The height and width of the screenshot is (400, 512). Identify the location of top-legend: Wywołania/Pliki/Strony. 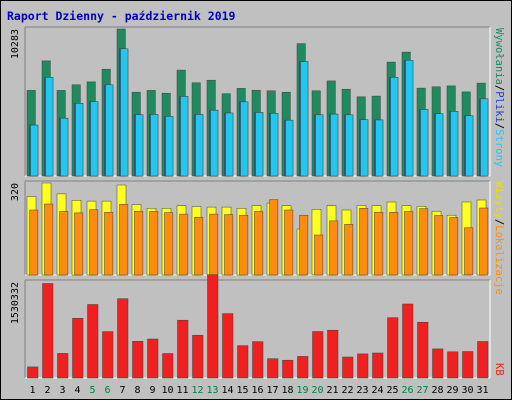
(499, 97).